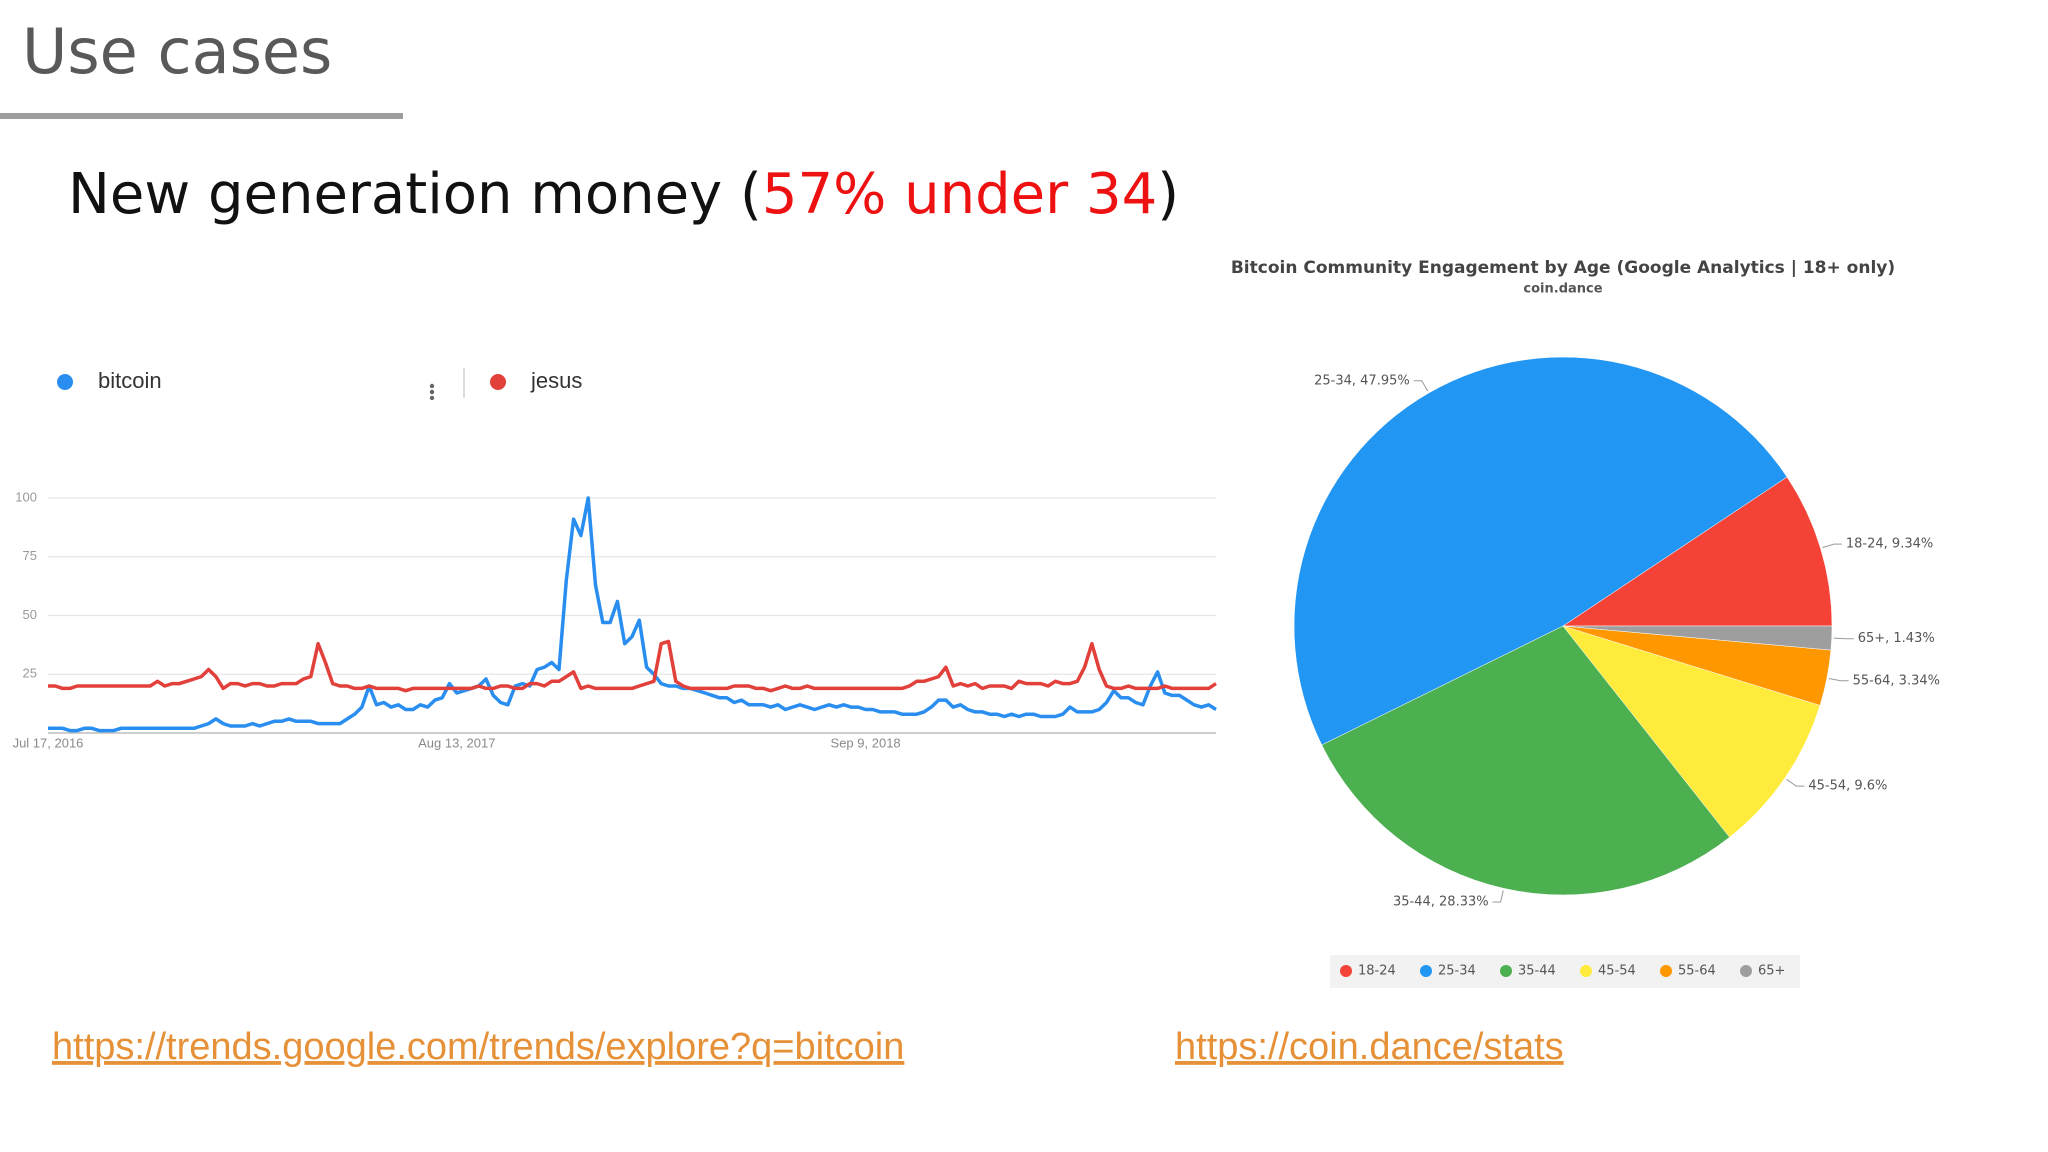  What do you see at coordinates (1617, 971) in the screenshot?
I see `legend-label: 45-54` at bounding box center [1617, 971].